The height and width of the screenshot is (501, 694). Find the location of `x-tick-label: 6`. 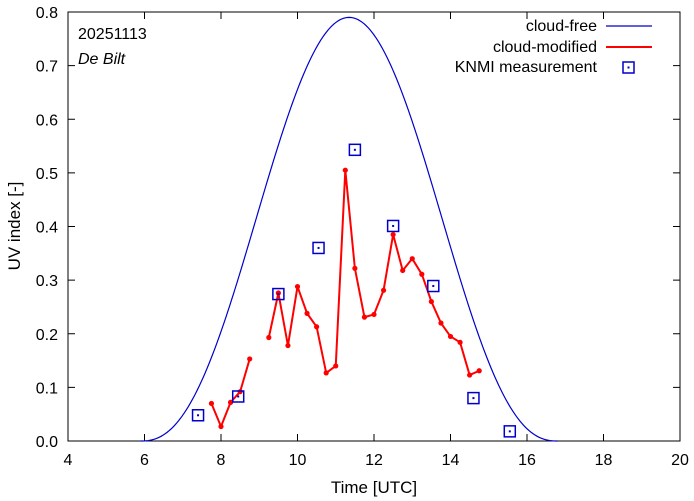

x-tick-label: 6 is located at coordinates (144, 460).